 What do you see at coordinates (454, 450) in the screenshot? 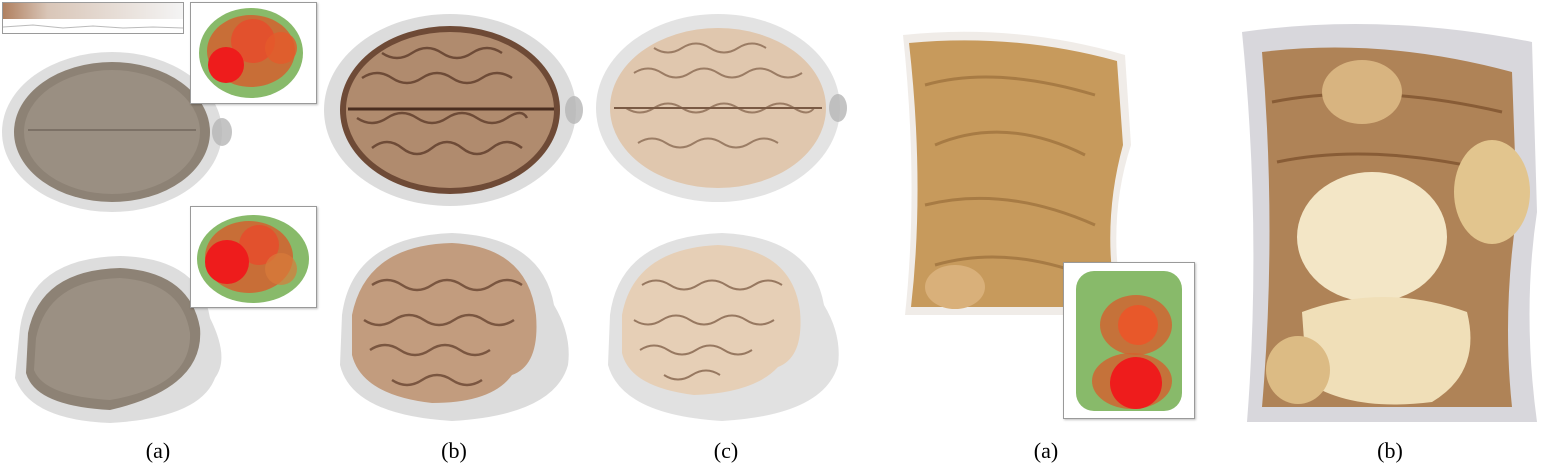
I see `caption-b-left: (b)` at bounding box center [454, 450].